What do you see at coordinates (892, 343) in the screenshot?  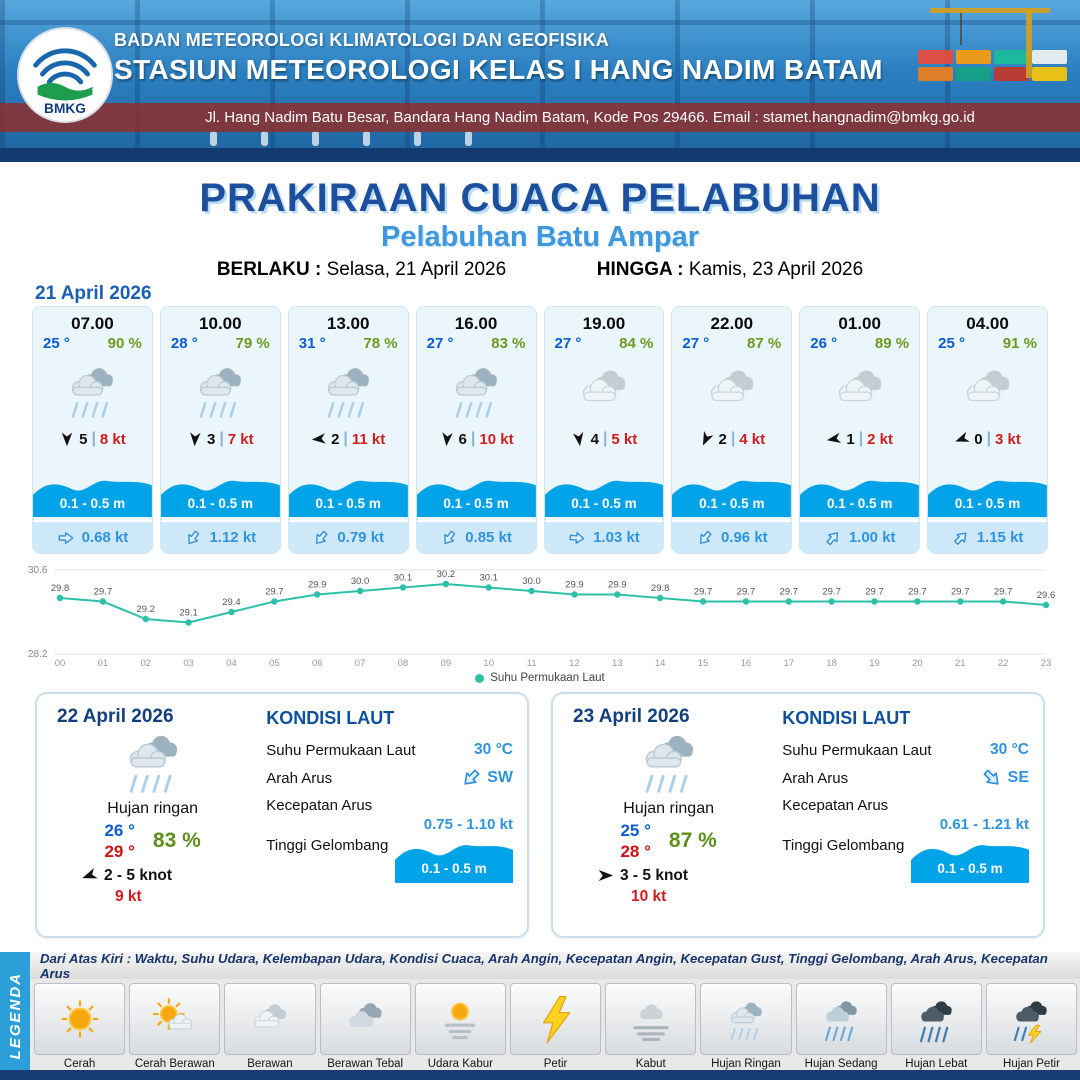 I see `humidity: 89 %` at bounding box center [892, 343].